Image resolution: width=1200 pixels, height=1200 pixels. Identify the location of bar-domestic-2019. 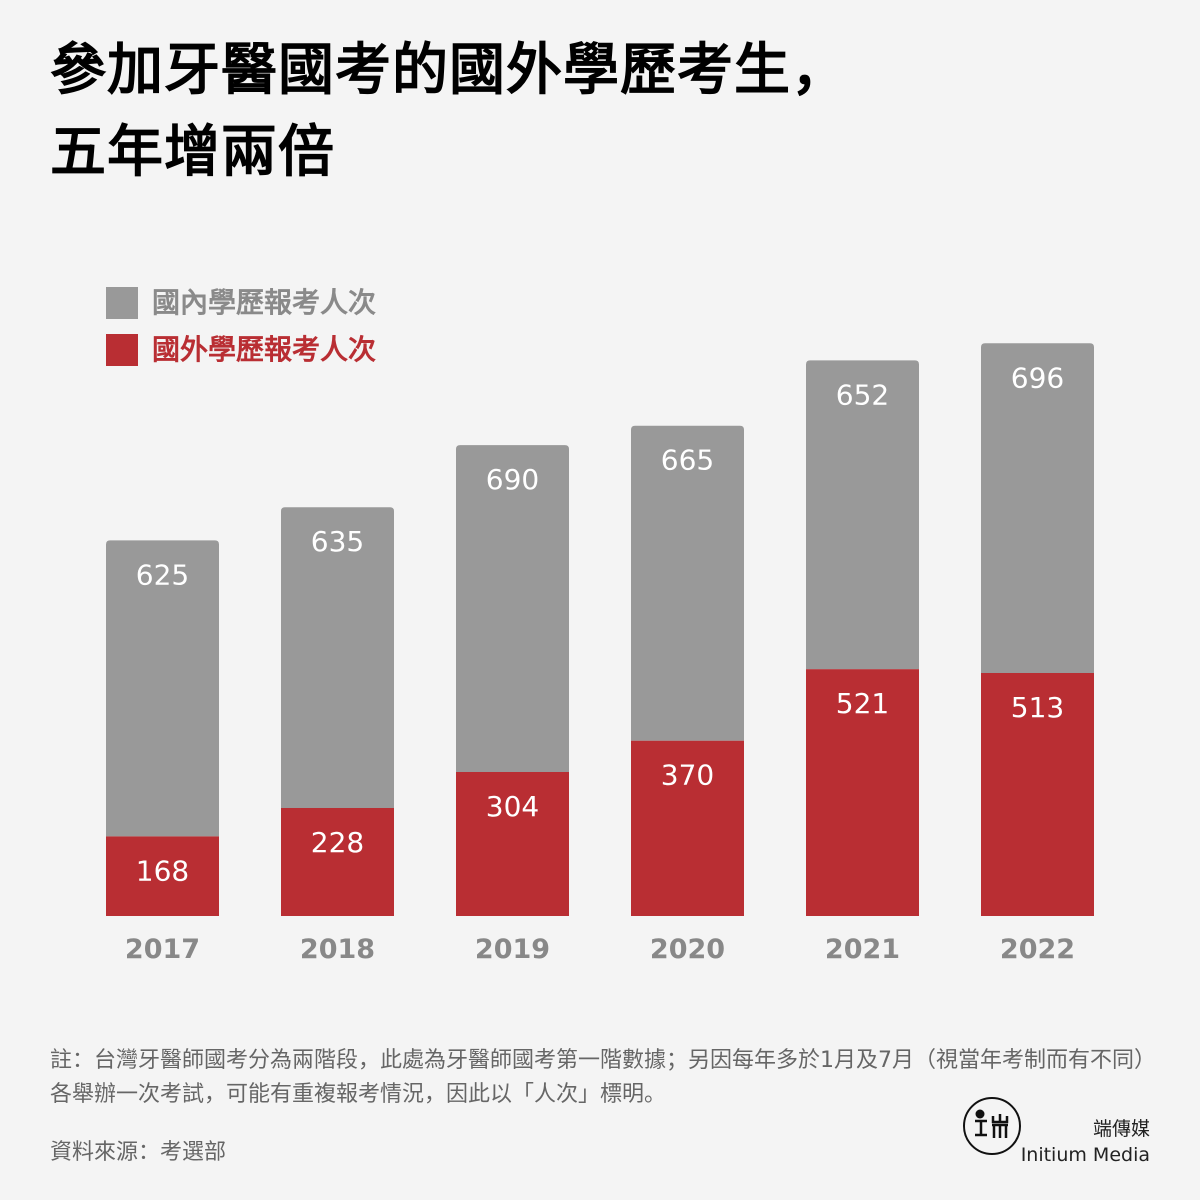
(512, 608).